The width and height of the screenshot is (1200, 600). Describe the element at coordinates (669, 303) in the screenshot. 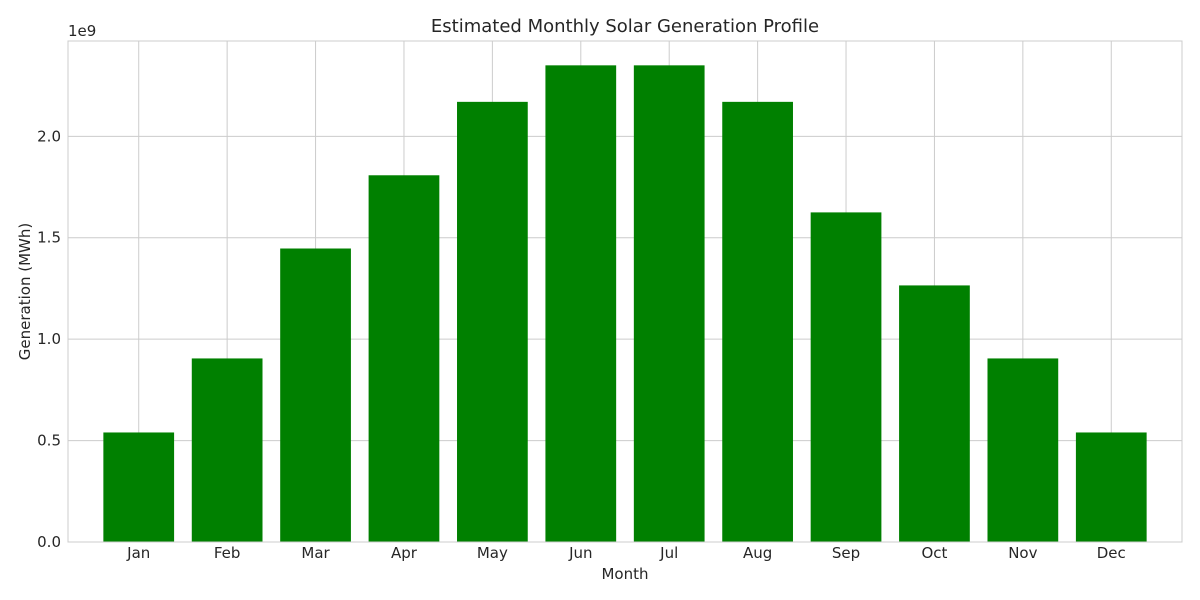

I see `bar-jul` at that location.